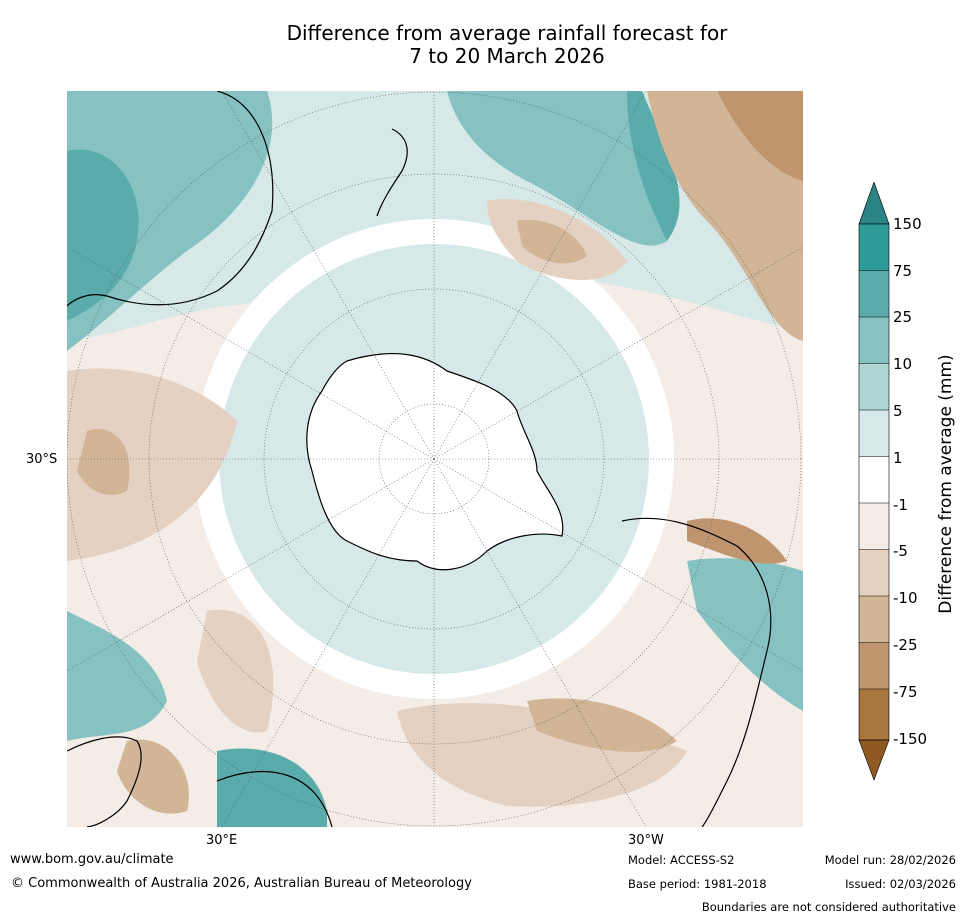  What do you see at coordinates (905, 645) in the screenshot?
I see `colorbar-tick: -25` at bounding box center [905, 645].